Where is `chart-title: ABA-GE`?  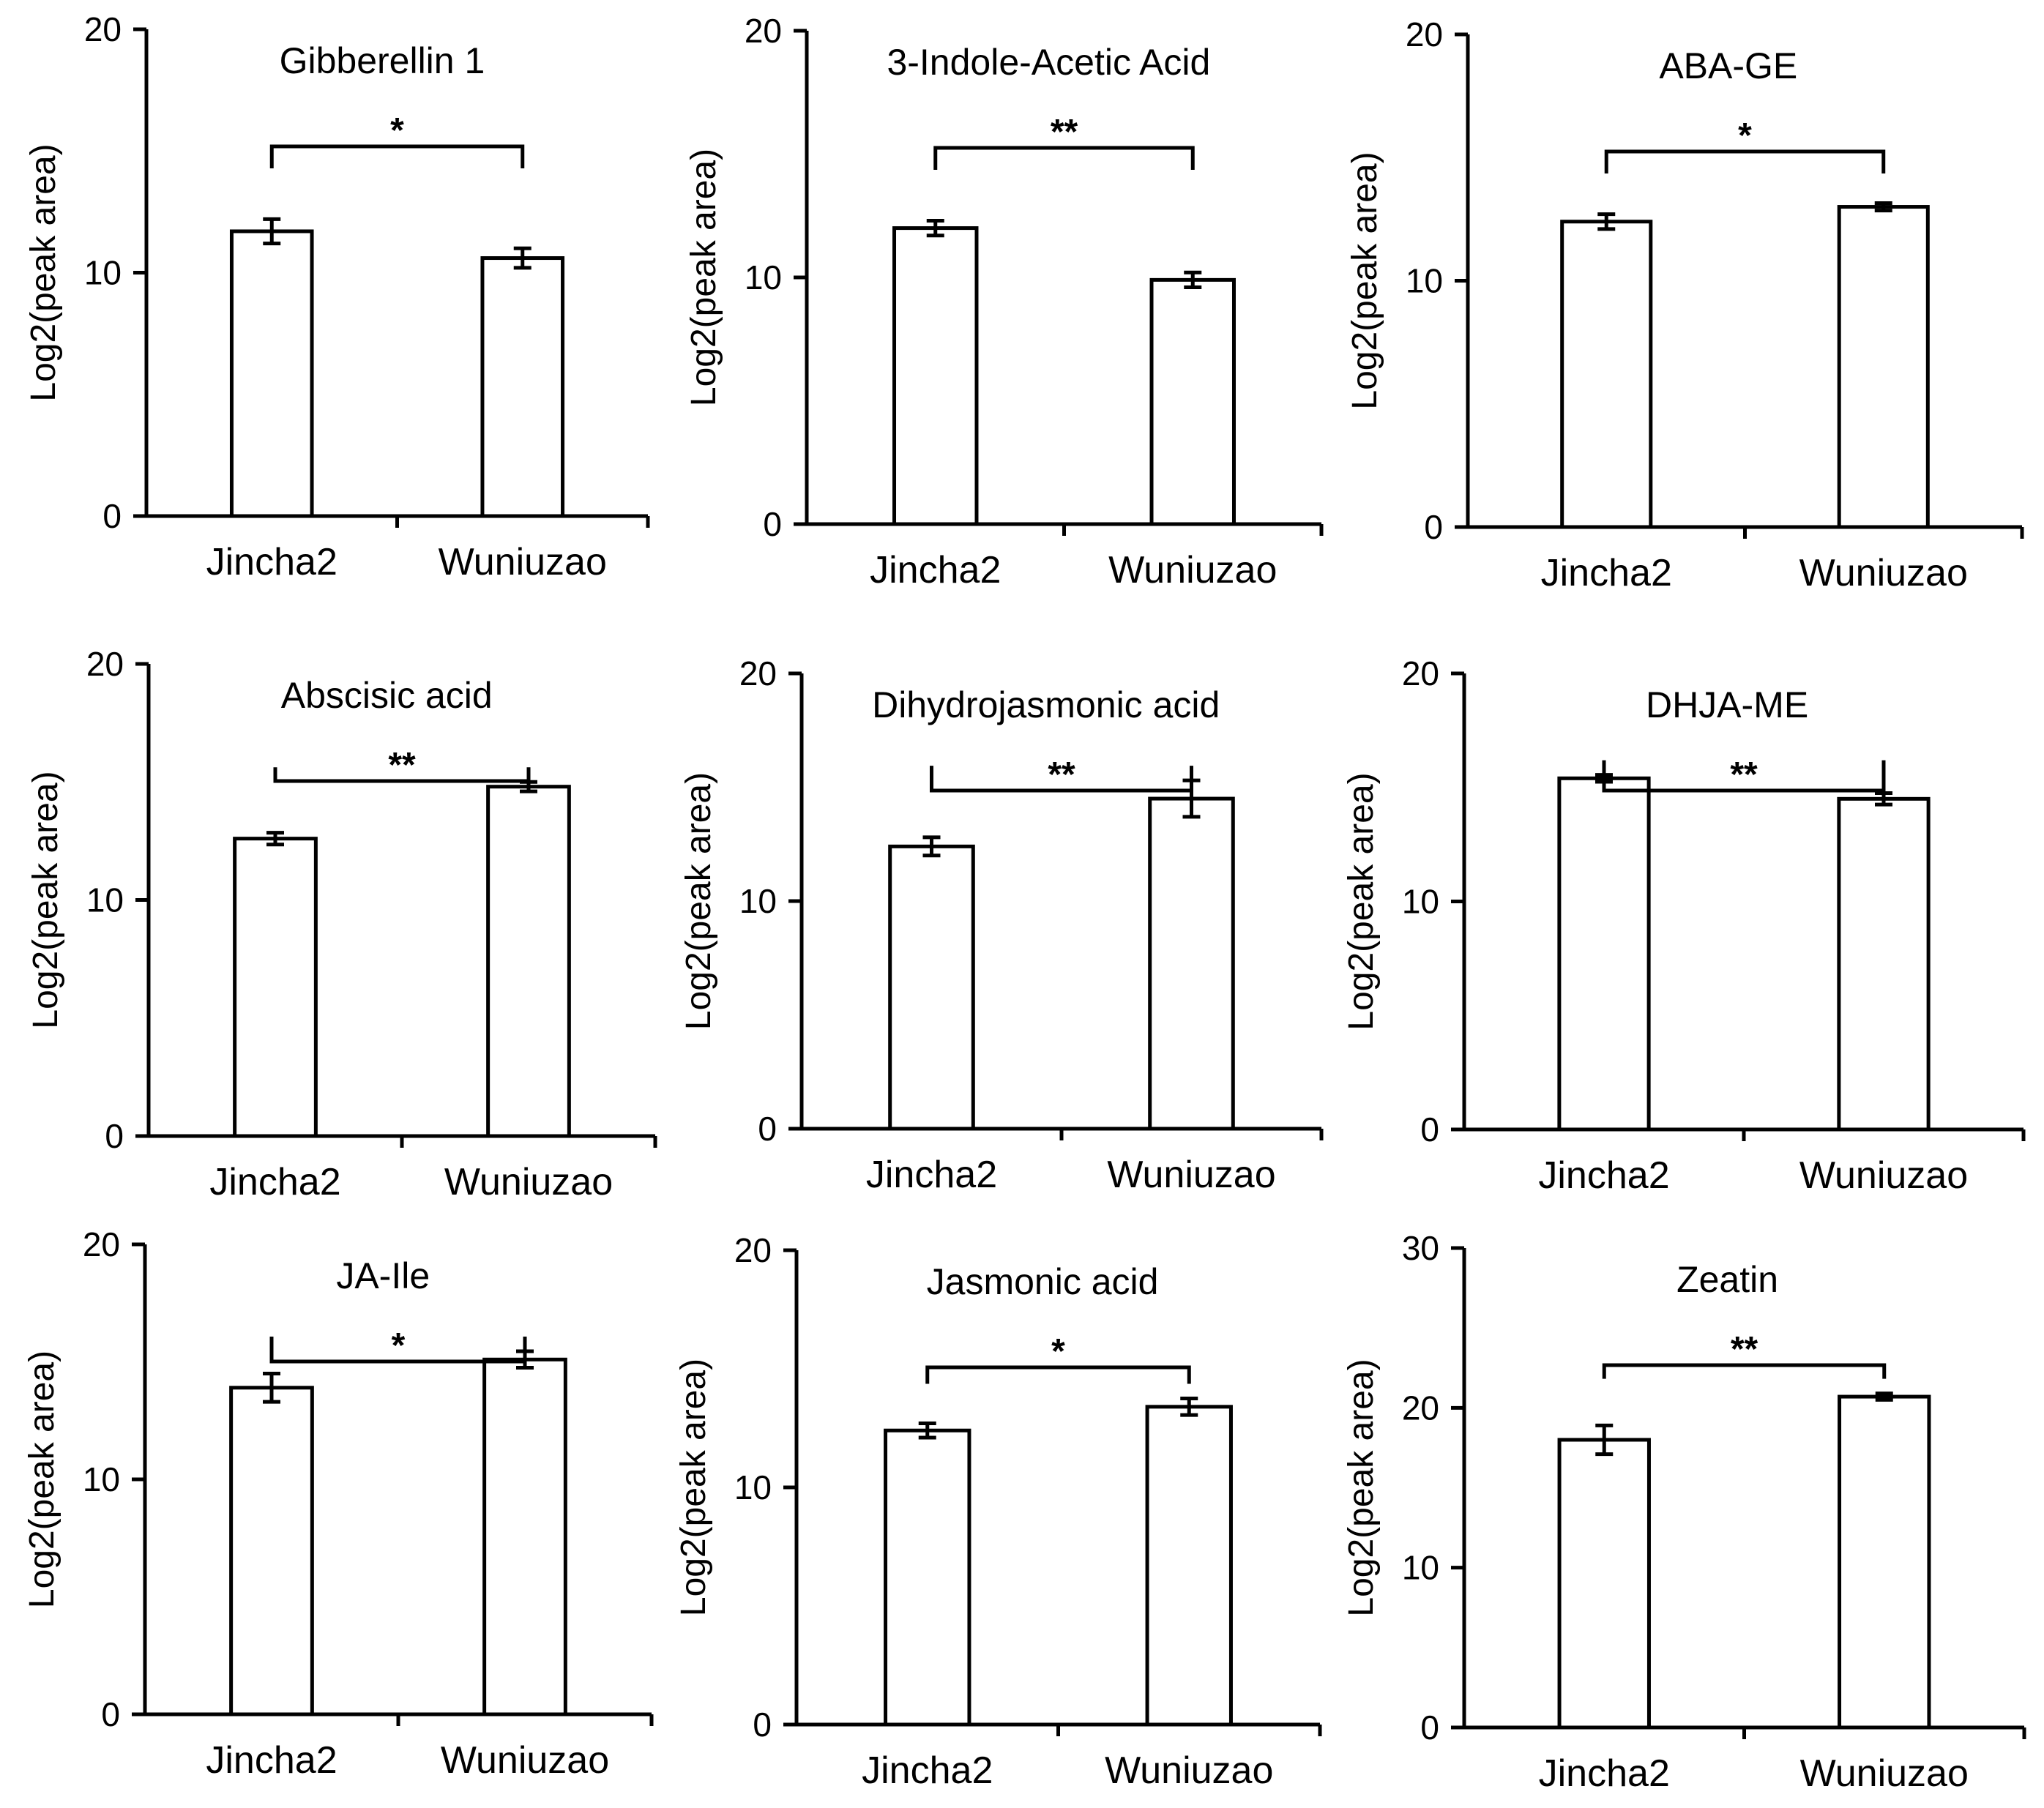
chart-title: ABA-GE is located at coordinates (1728, 65).